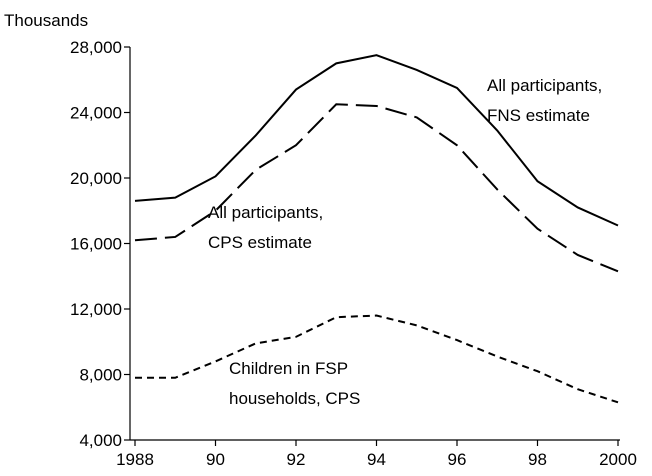 Image resolution: width=652 pixels, height=476 pixels. What do you see at coordinates (96, 178) in the screenshot?
I see `y-tick-label: 20,000` at bounding box center [96, 178].